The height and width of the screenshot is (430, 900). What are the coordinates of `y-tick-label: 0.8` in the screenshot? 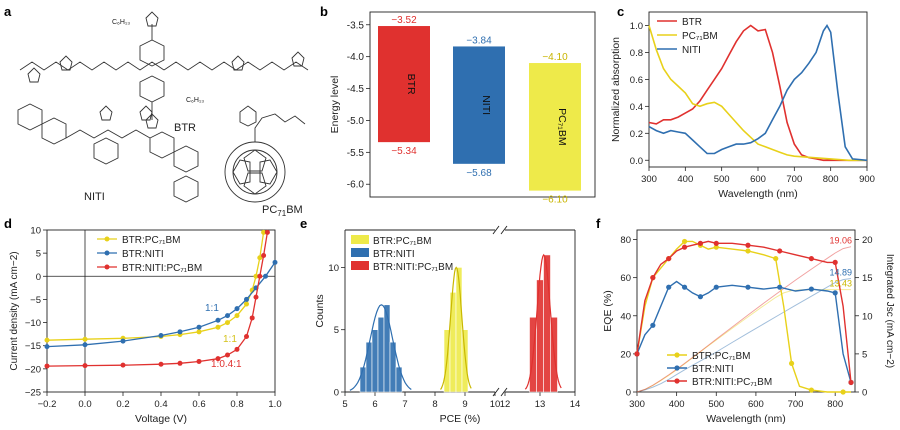 It's located at (636, 53).